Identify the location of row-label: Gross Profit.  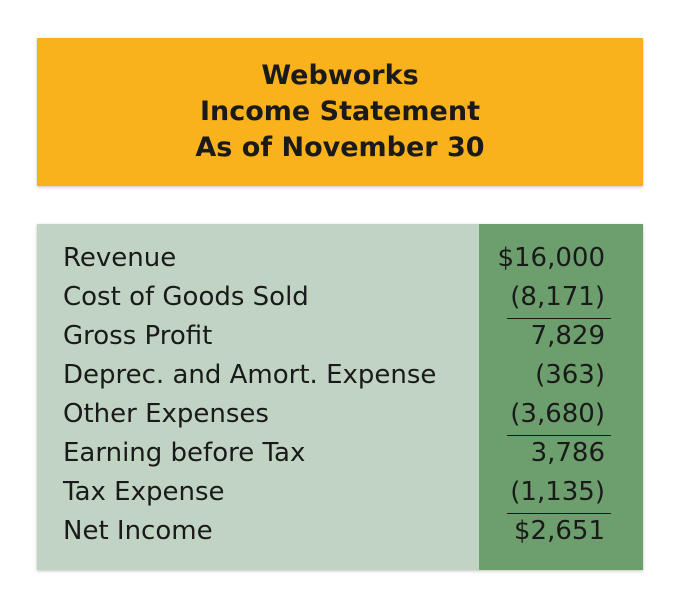
(138, 336).